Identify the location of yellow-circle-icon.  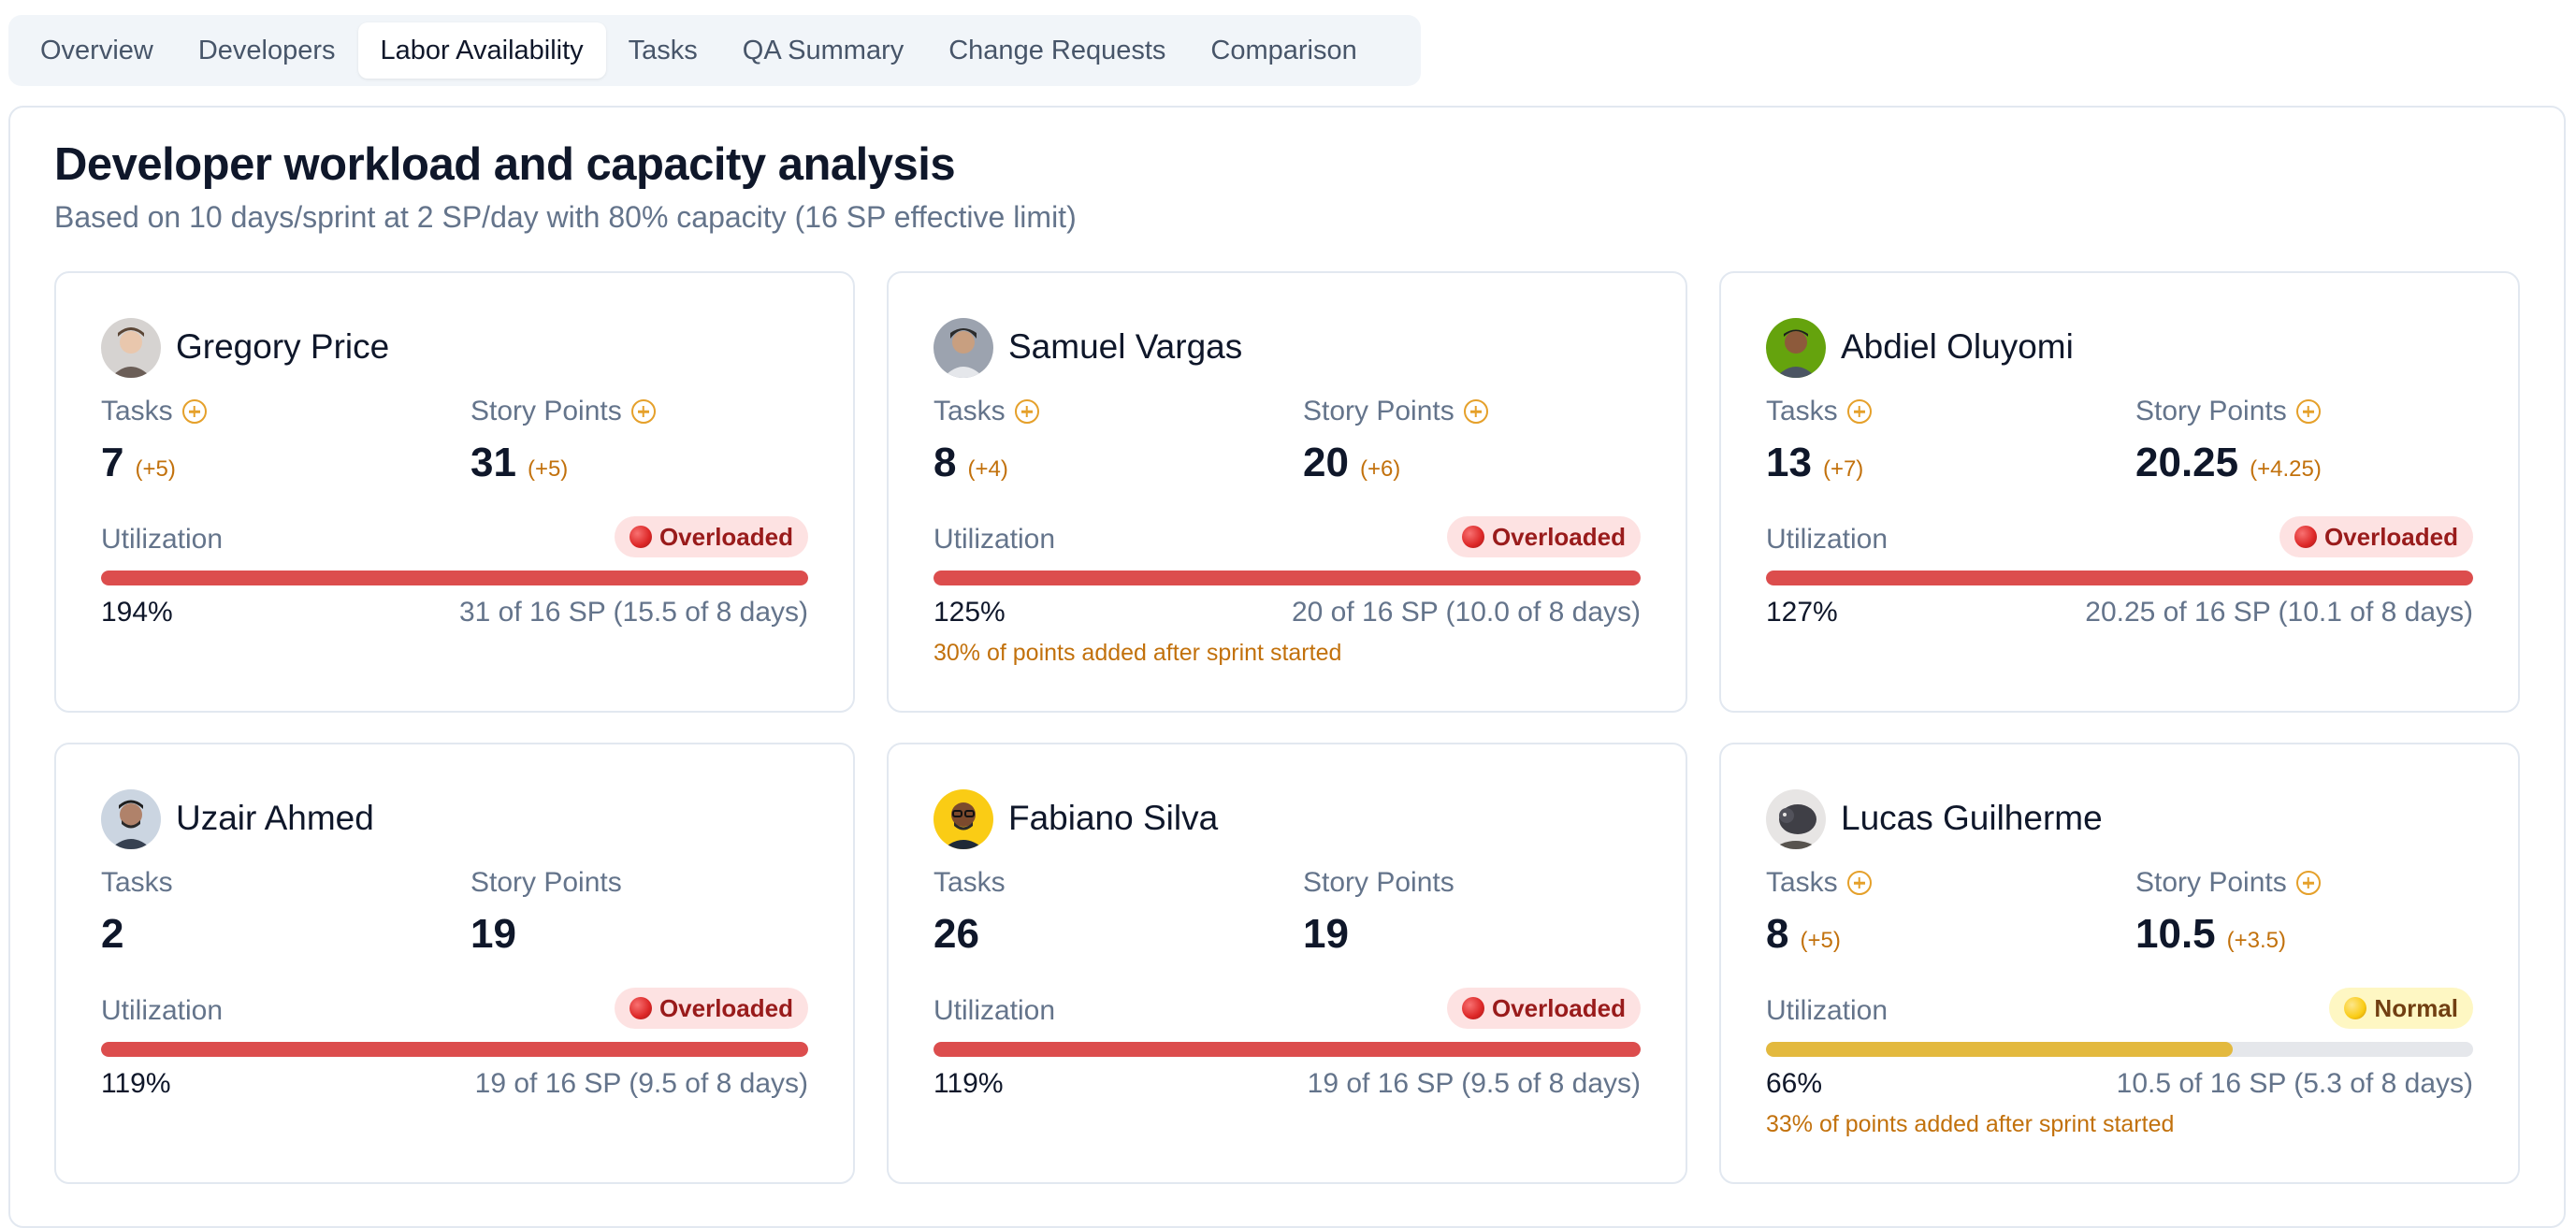
(2356, 1008).